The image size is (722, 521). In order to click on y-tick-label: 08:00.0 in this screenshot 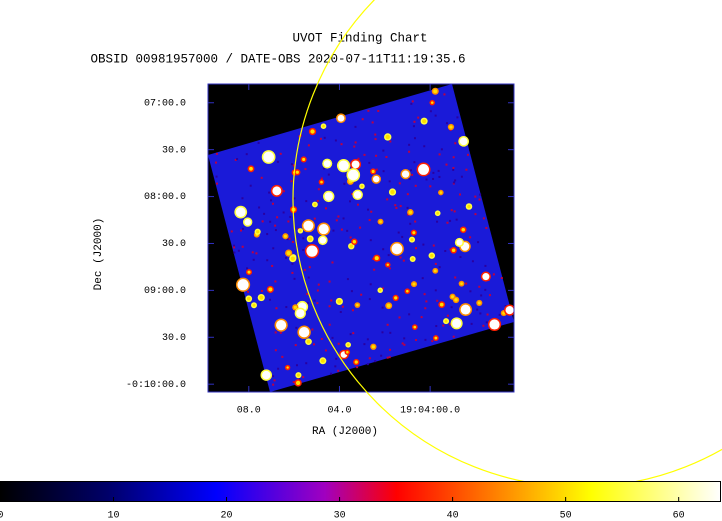, I will do `click(165, 197)`.